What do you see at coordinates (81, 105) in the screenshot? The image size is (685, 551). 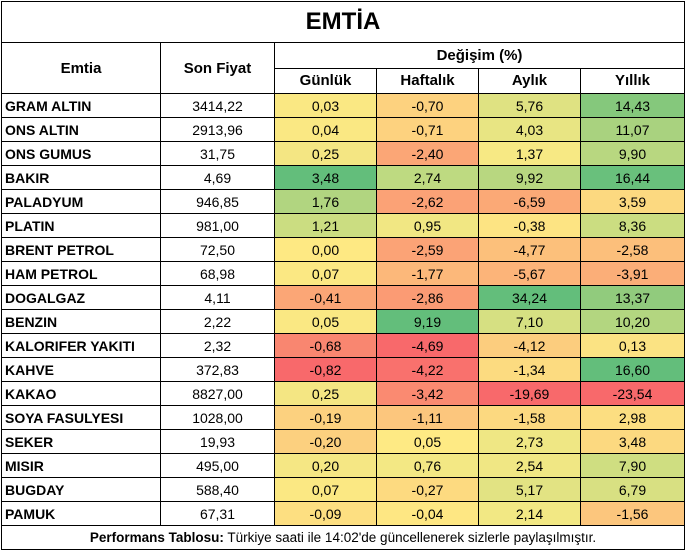 I see `commodity-name: GRAM ALTIN` at bounding box center [81, 105].